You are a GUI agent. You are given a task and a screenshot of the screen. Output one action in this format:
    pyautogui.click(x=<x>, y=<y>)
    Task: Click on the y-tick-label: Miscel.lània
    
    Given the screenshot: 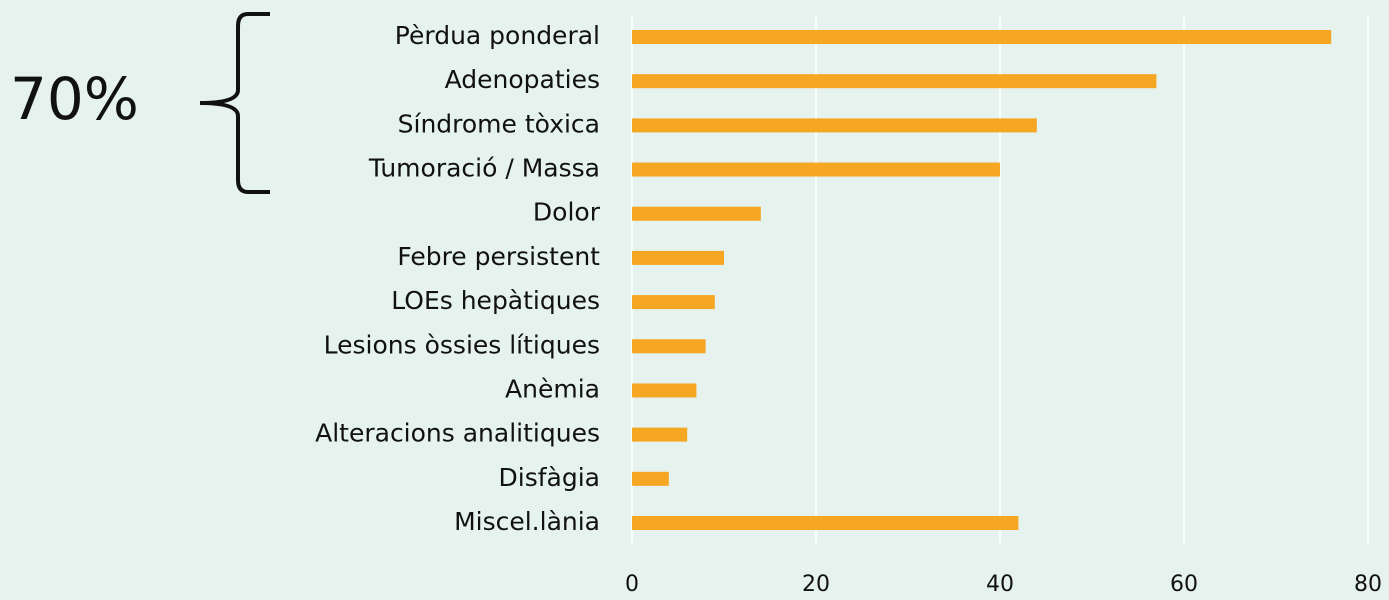 What is the action you would take?
    pyautogui.click(x=527, y=521)
    